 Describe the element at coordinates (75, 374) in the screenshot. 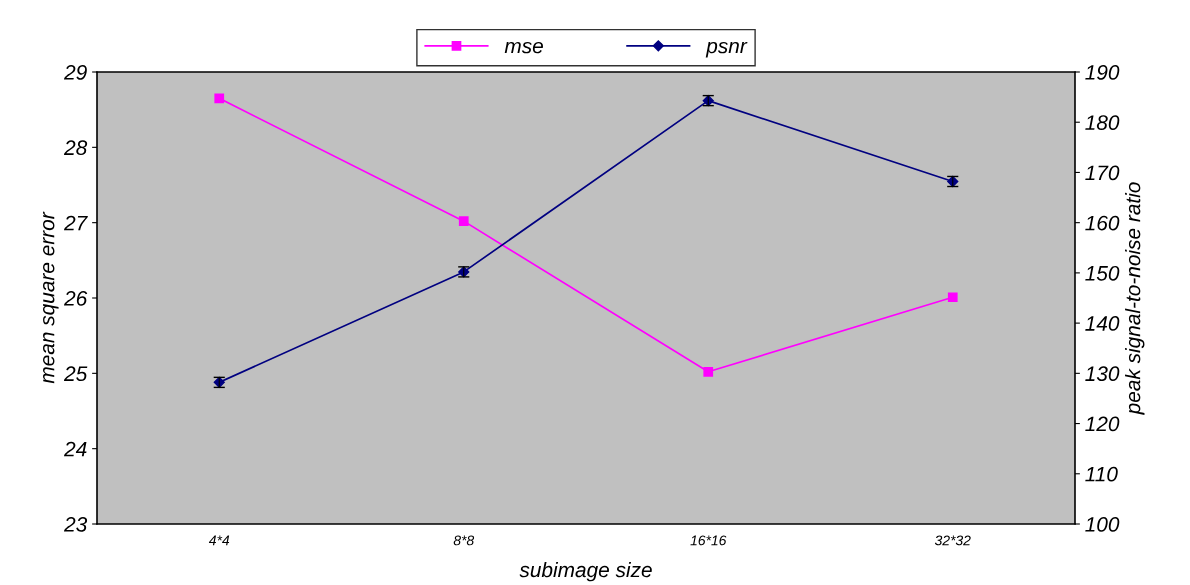

I see `y-tick-label: 25` at that location.